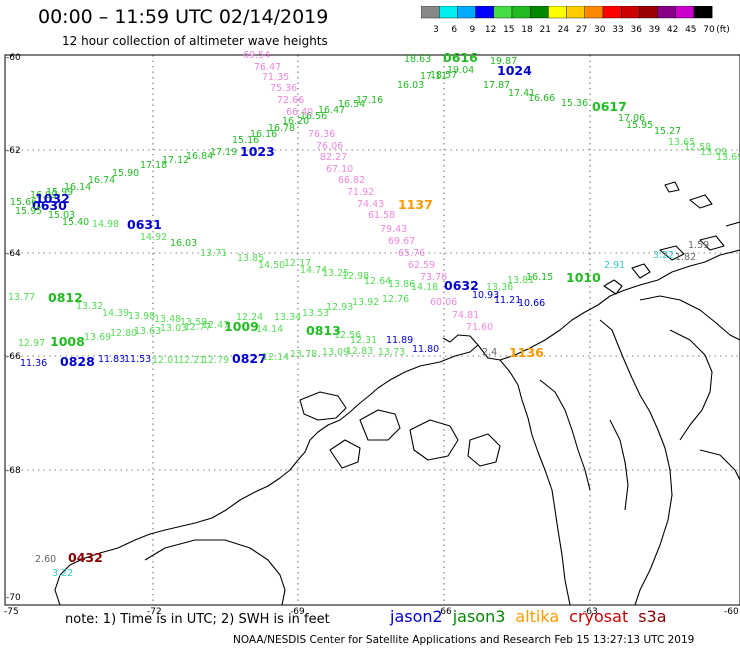  I want to click on legend-label: 3, so click(436, 30).